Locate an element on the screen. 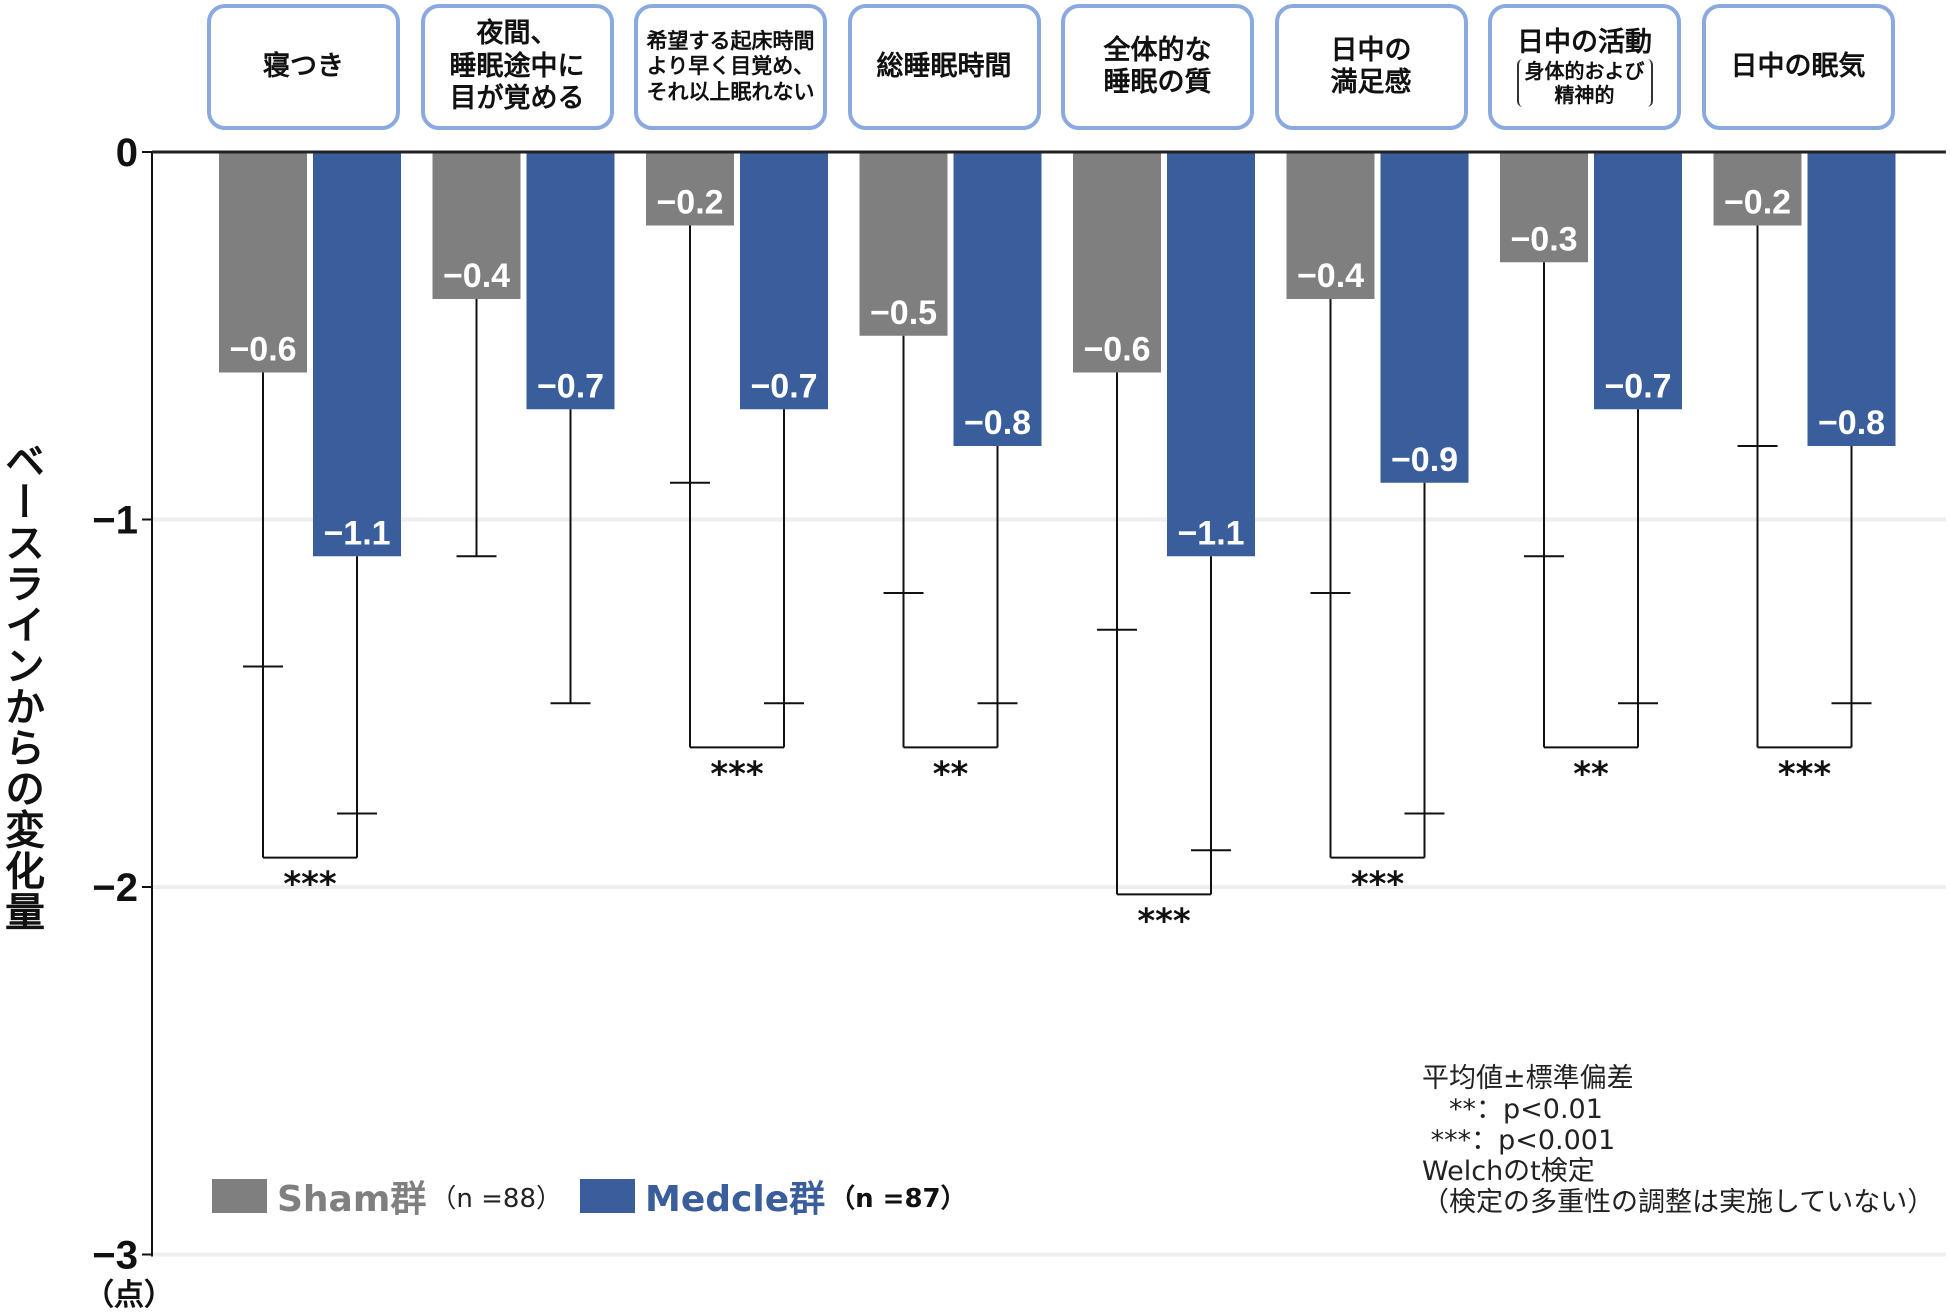 This screenshot has width=1950, height=1315. category-label-line: 満足感 is located at coordinates (1371, 82).